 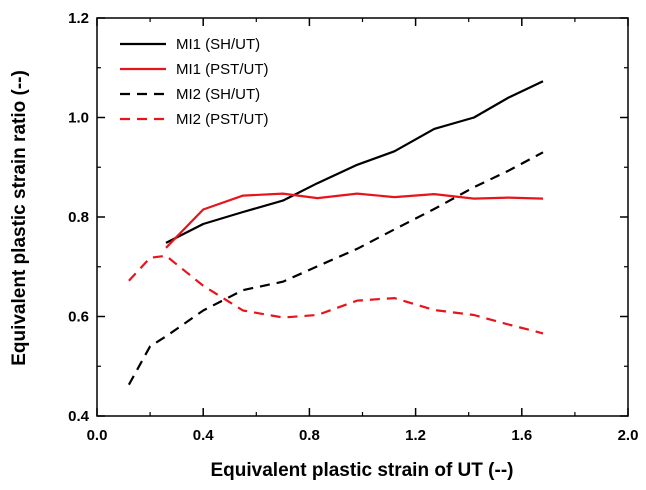 I want to click on y-tick-label: 0.6, so click(x=78, y=317).